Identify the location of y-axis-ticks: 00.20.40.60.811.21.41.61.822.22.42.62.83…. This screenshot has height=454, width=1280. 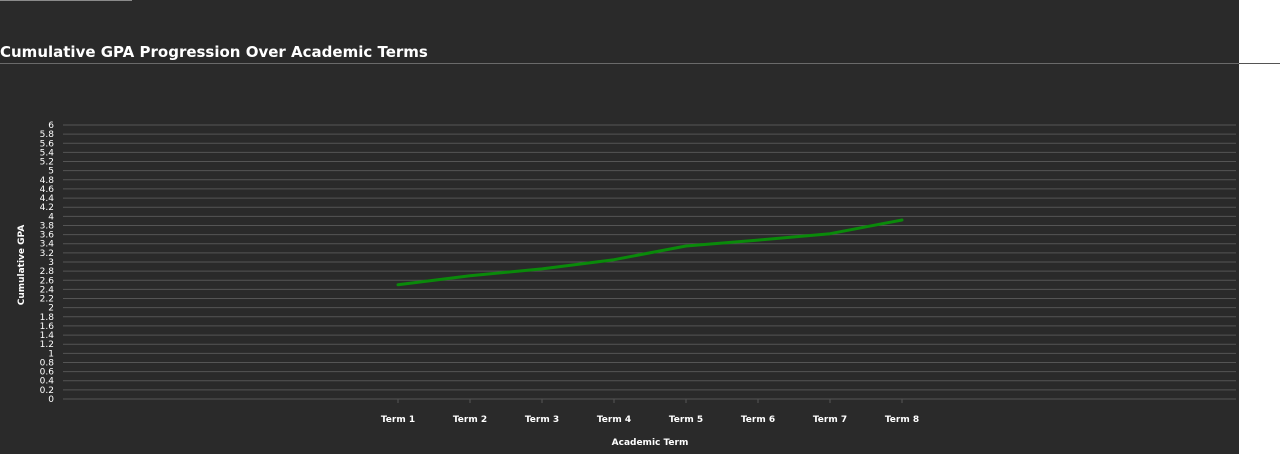
(47, 263).